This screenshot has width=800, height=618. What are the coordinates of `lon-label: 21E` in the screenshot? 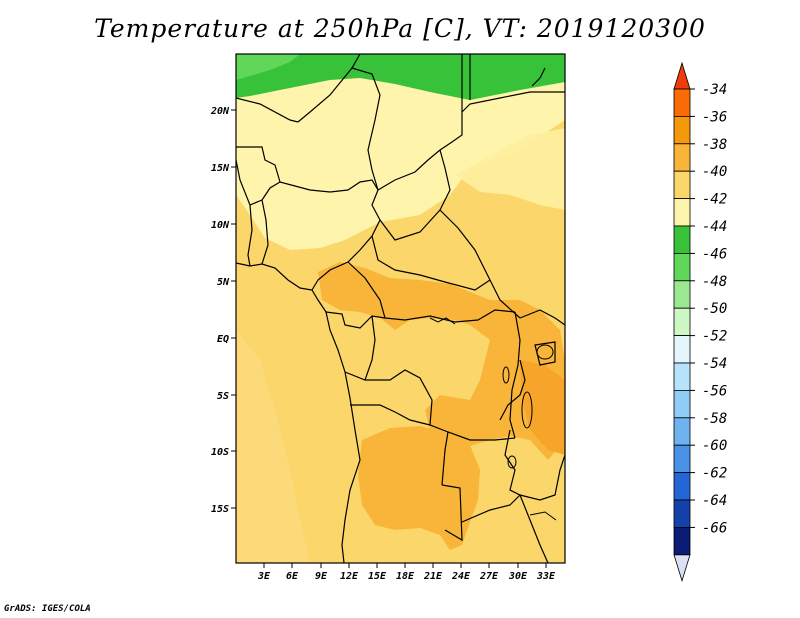 It's located at (433, 576).